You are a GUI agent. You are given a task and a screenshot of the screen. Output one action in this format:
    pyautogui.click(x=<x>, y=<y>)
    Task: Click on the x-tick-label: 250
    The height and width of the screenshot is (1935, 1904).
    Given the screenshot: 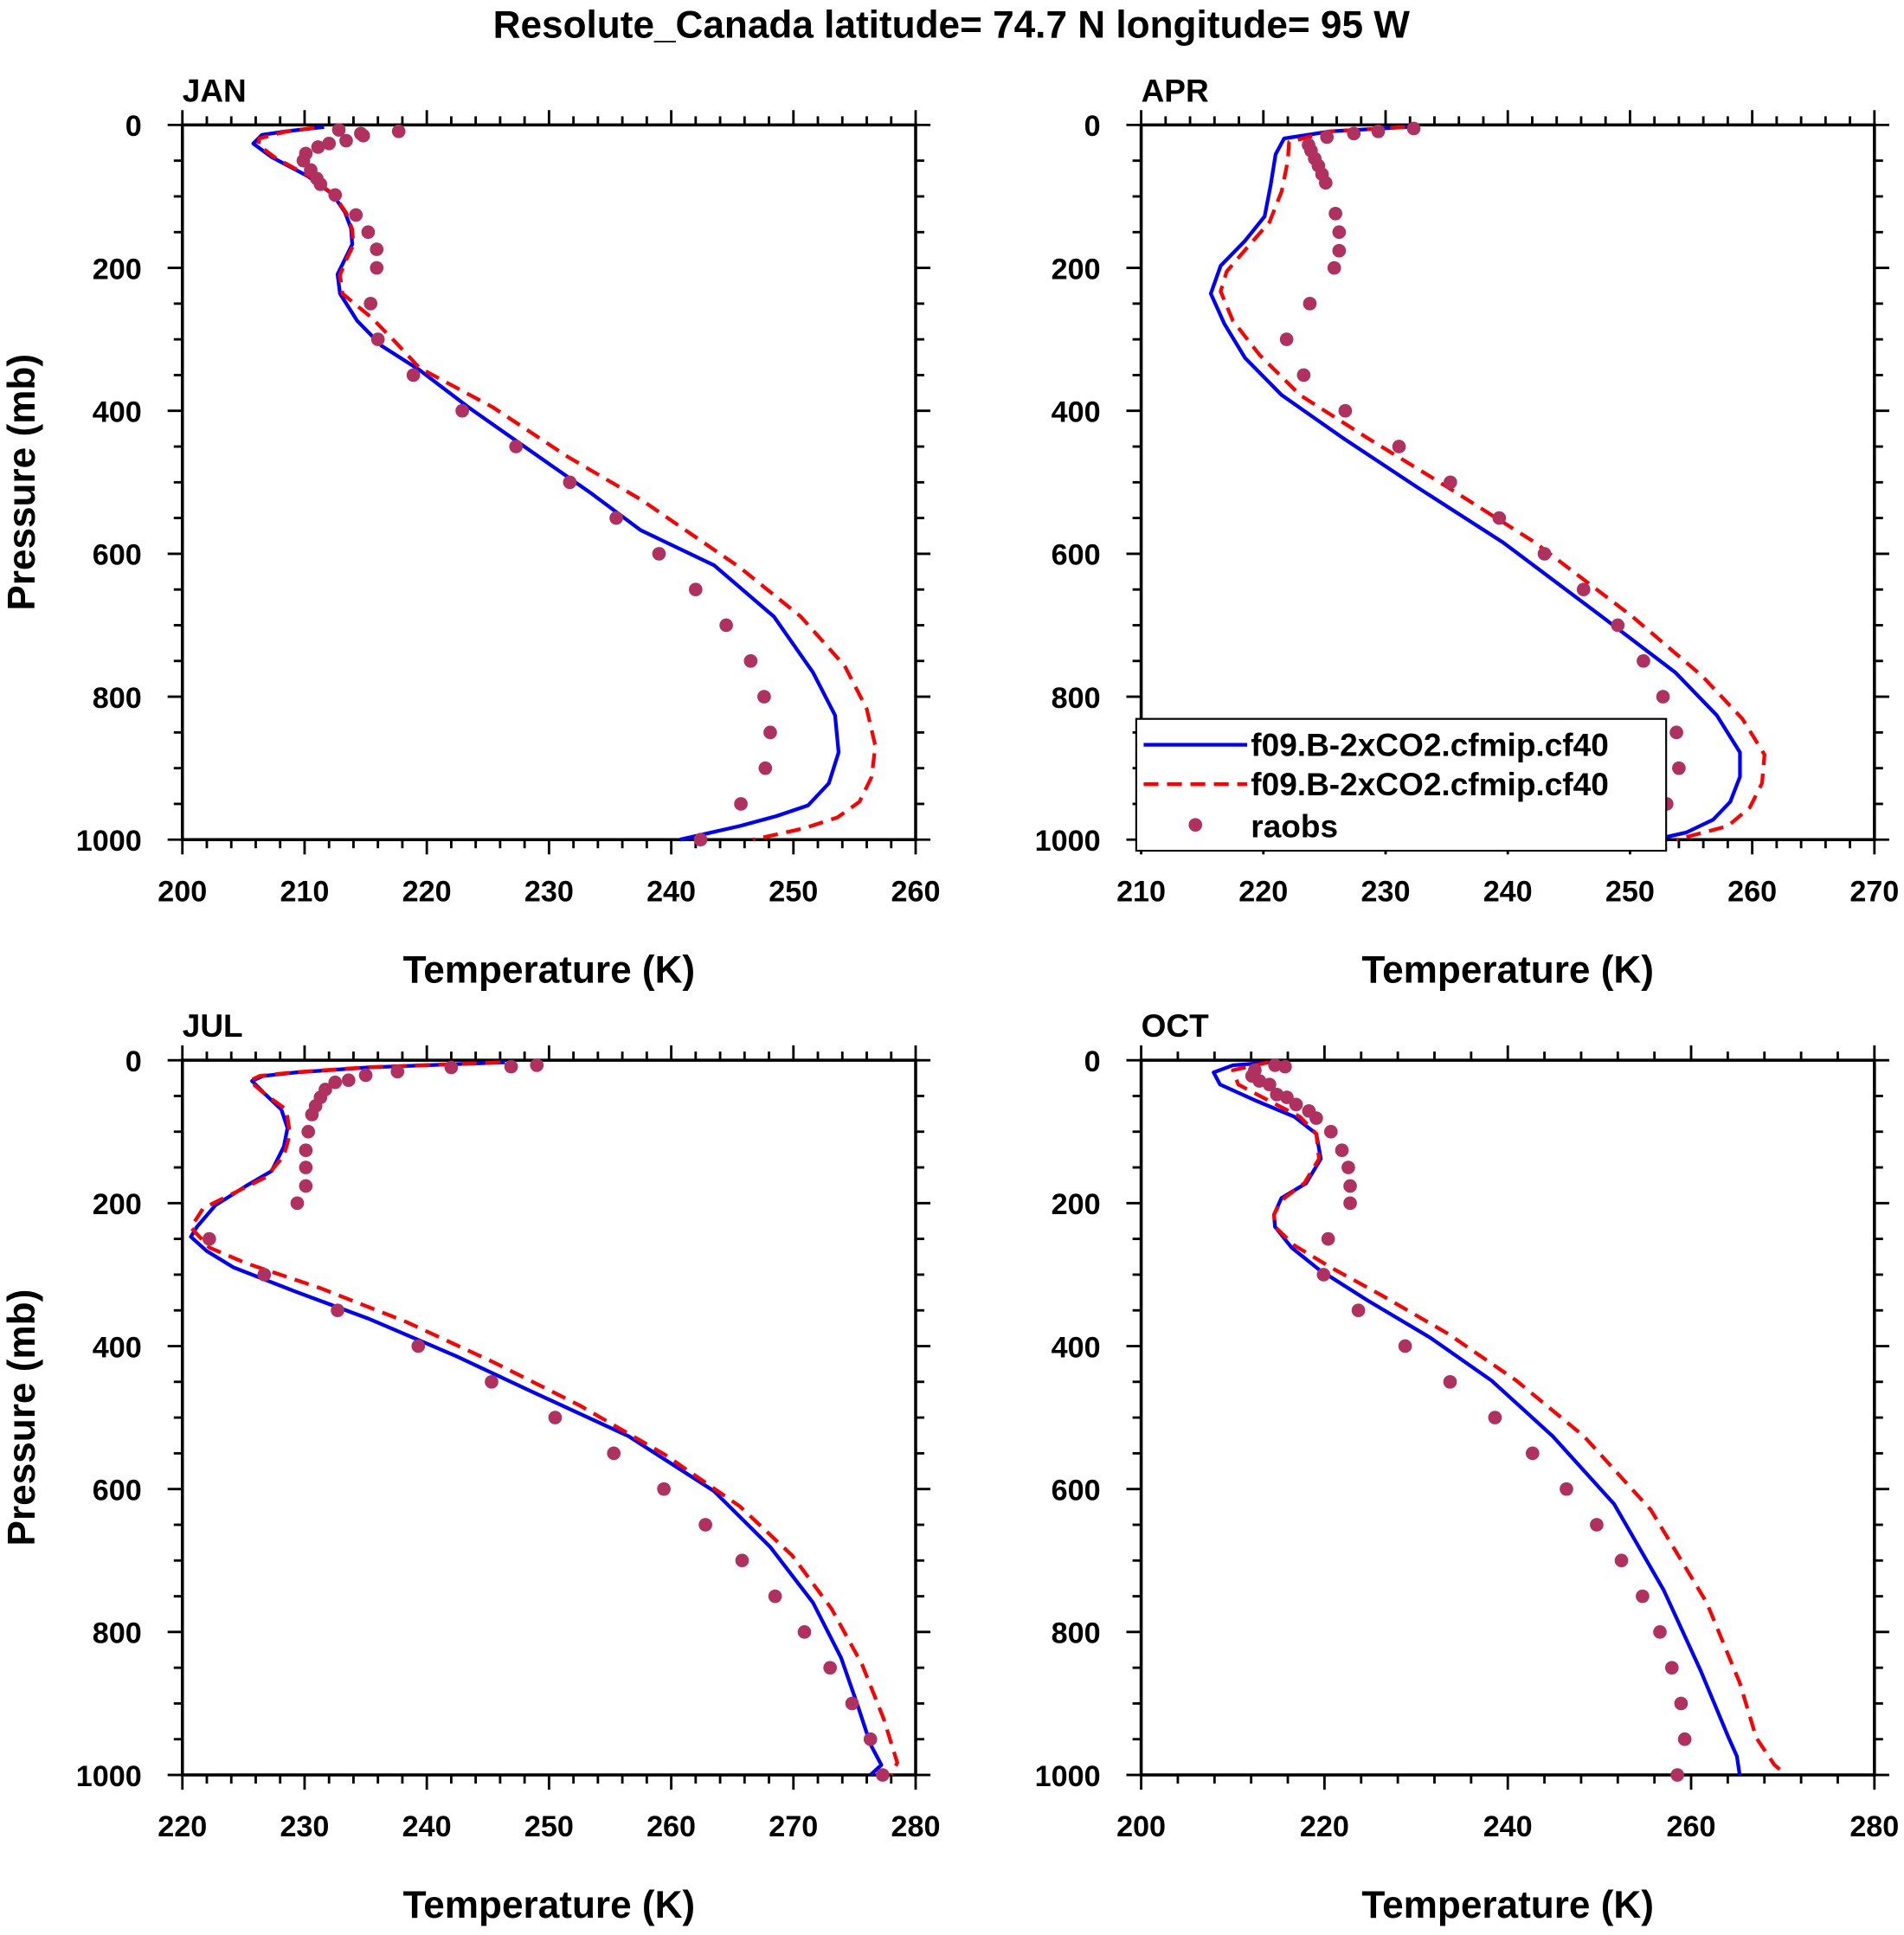 What is the action you would take?
    pyautogui.click(x=793, y=891)
    